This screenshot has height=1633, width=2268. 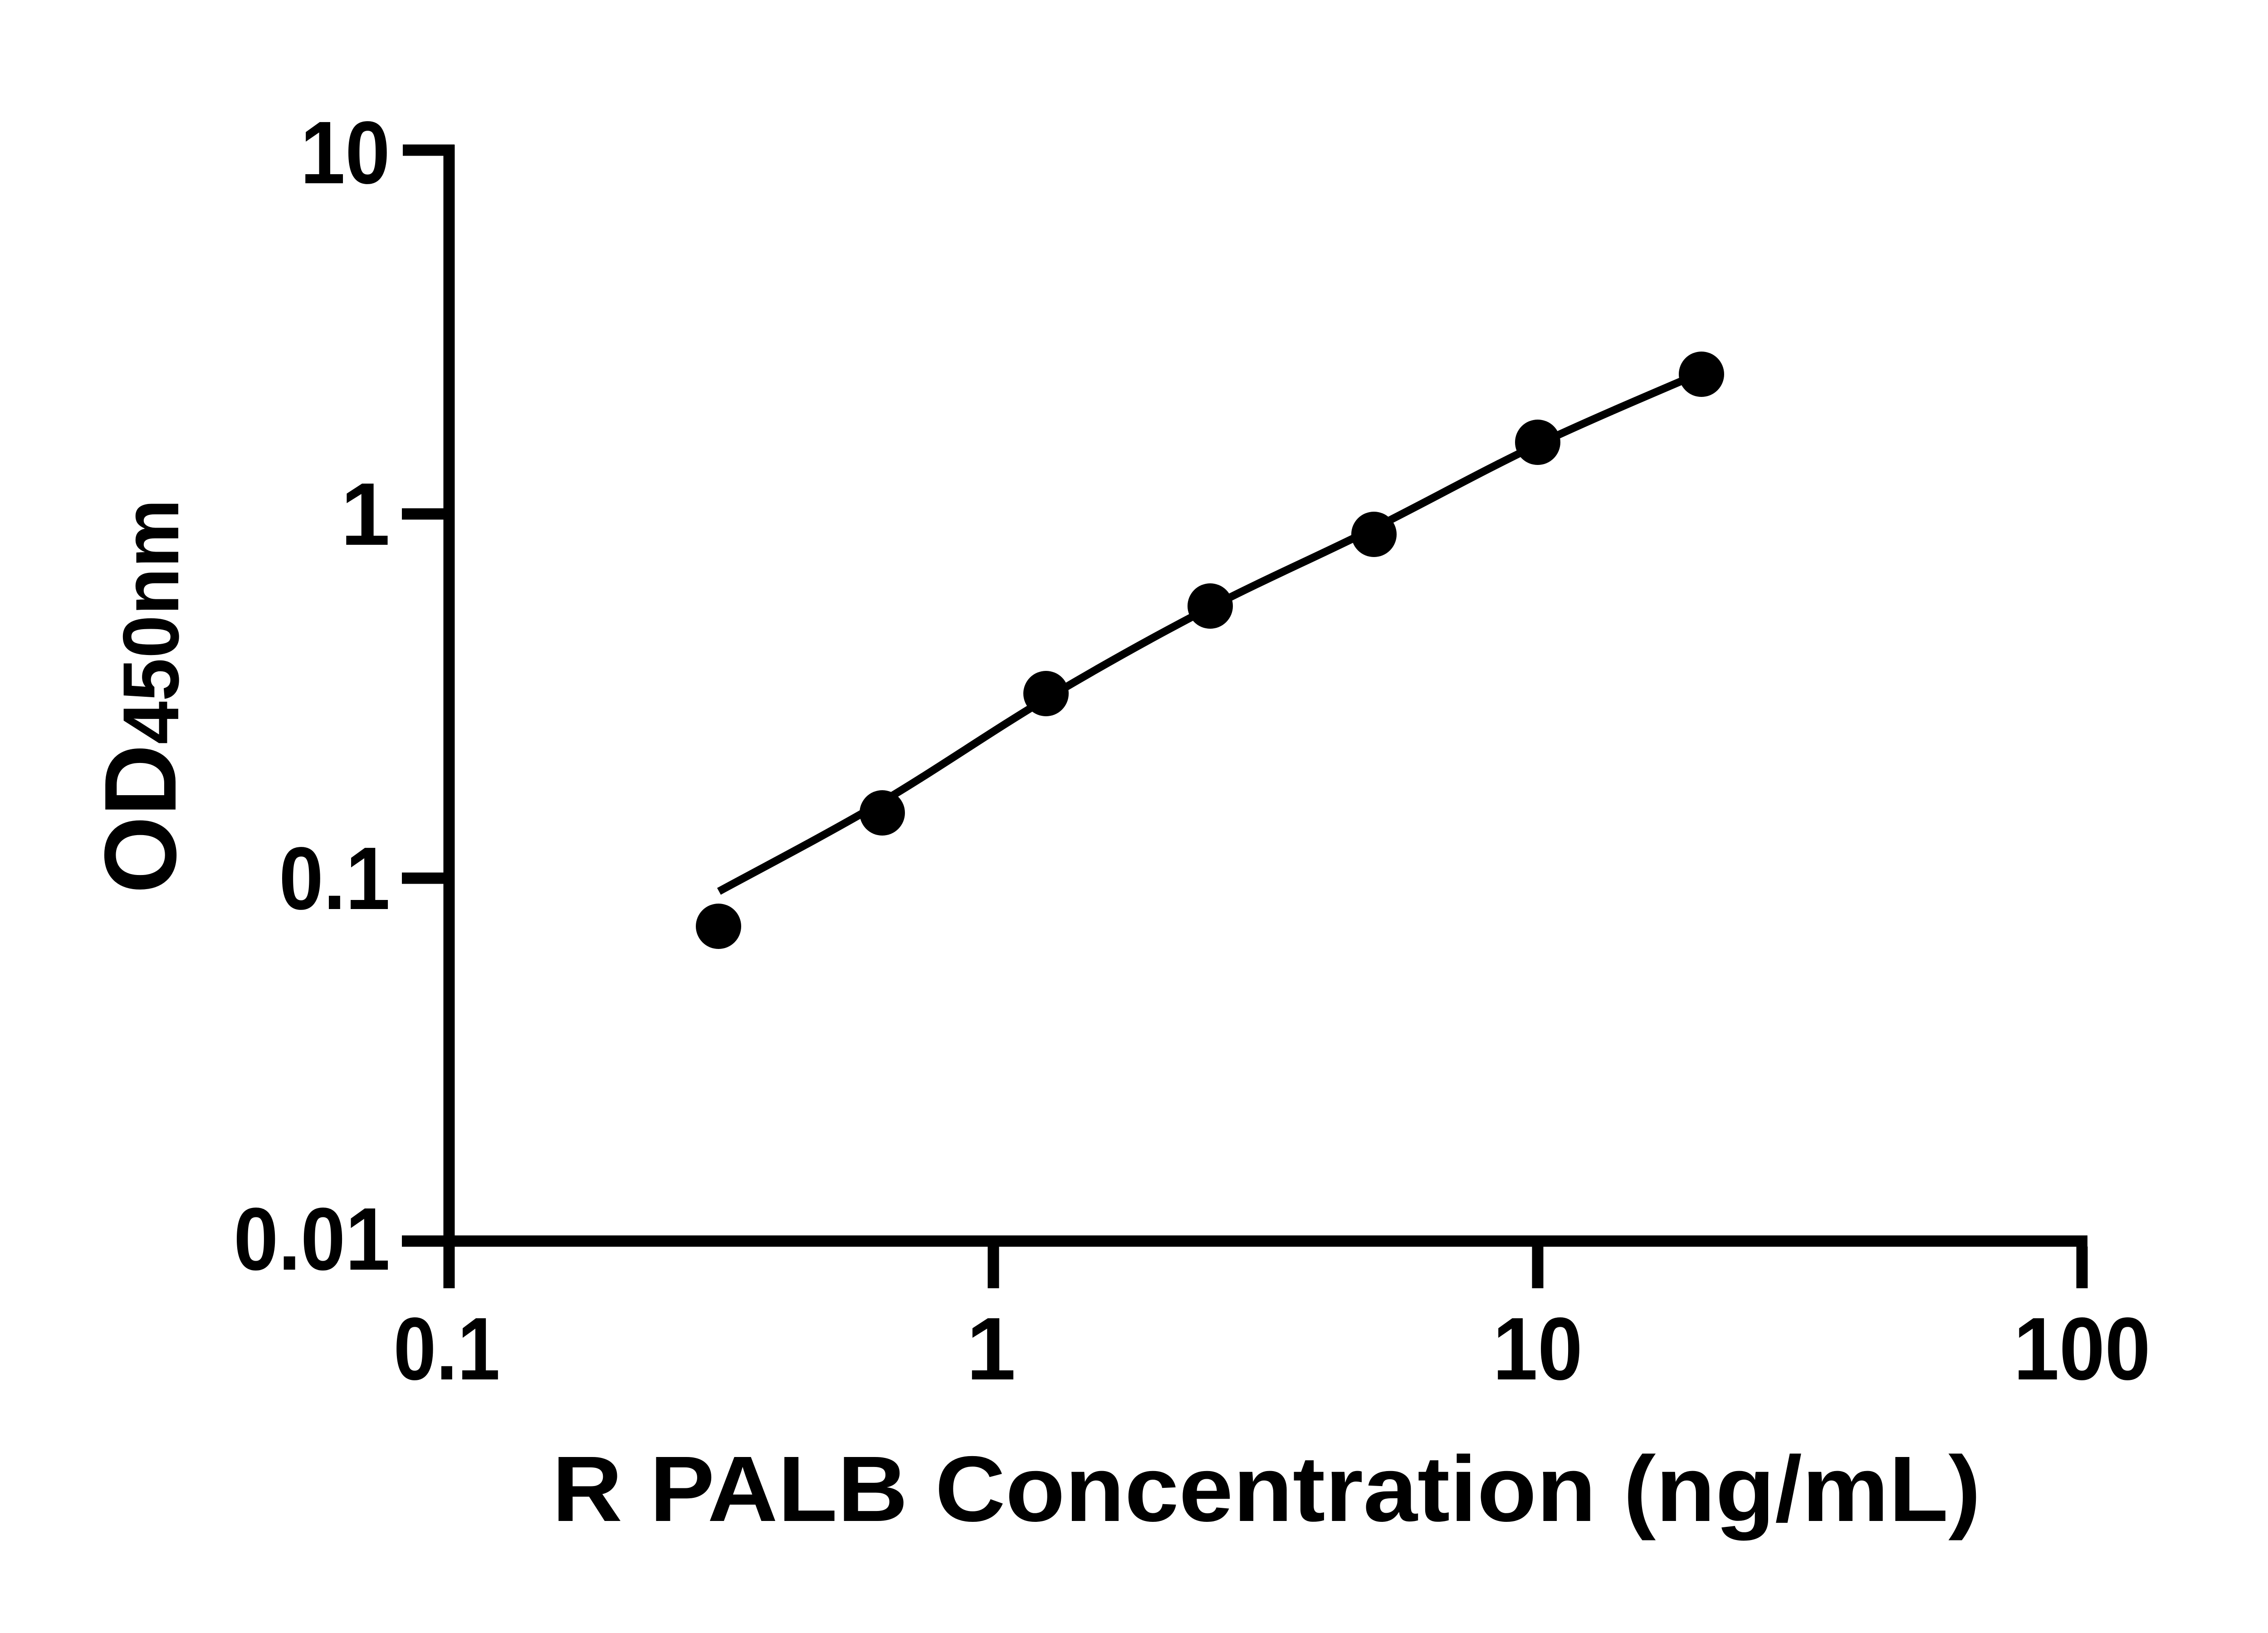 I want to click on svg-text: R PALB Concentration (ng/mL), so click(x=1266, y=1489).